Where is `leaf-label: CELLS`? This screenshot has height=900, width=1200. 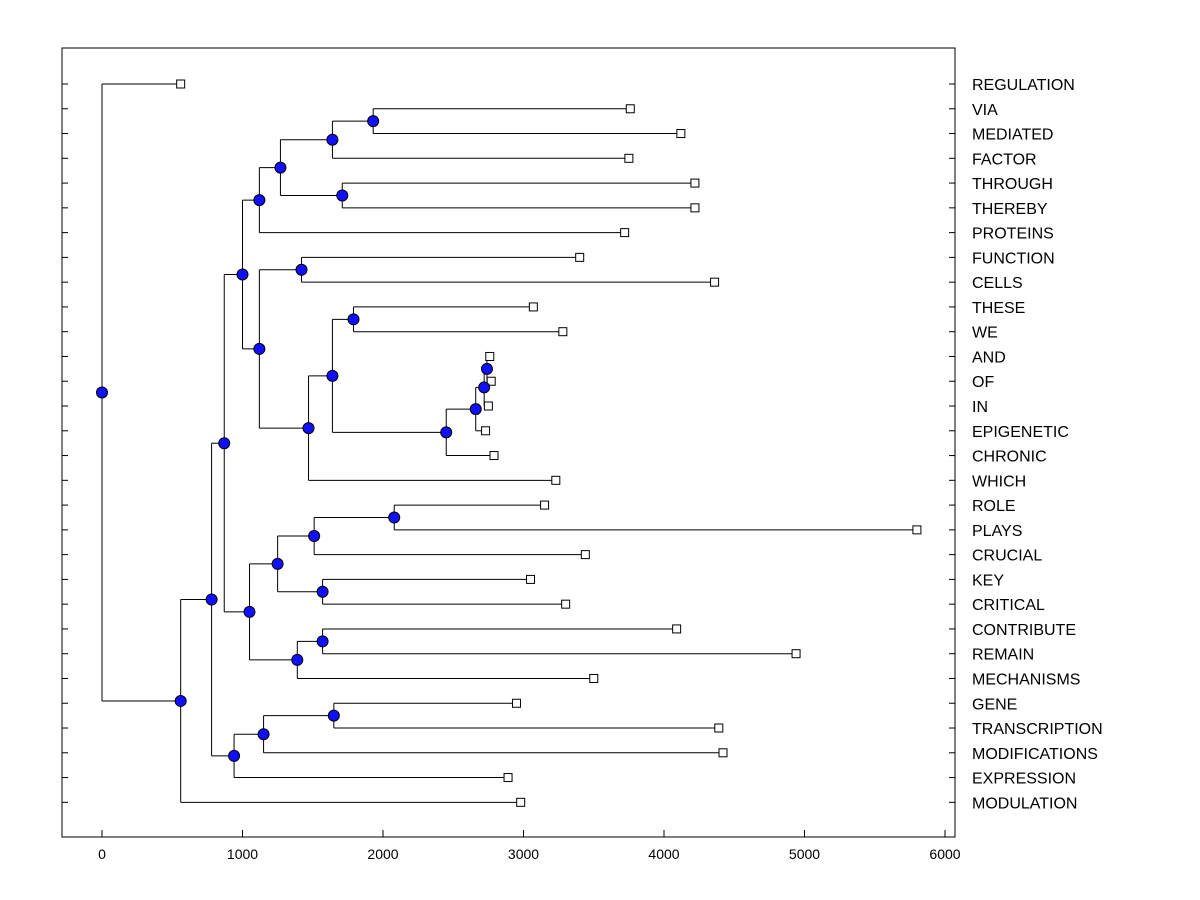
leaf-label: CELLS is located at coordinates (997, 283).